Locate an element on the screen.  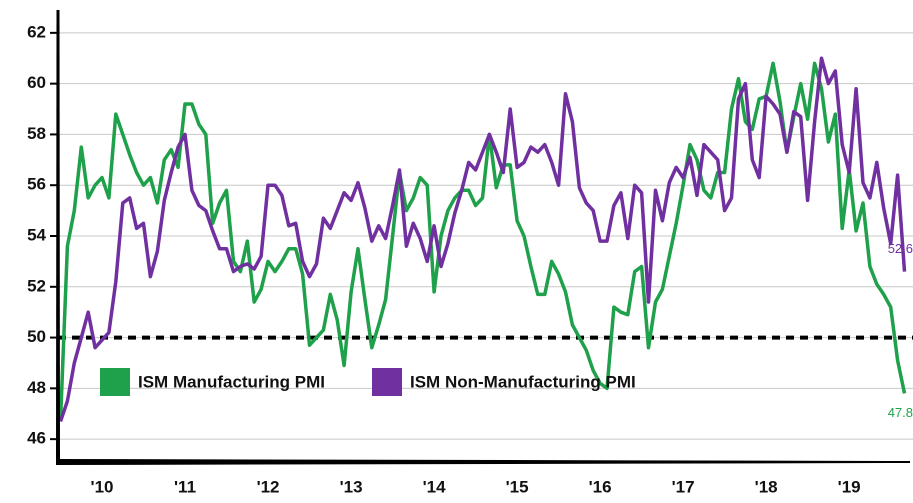
x-tick-label: '17 is located at coordinates (683, 486).